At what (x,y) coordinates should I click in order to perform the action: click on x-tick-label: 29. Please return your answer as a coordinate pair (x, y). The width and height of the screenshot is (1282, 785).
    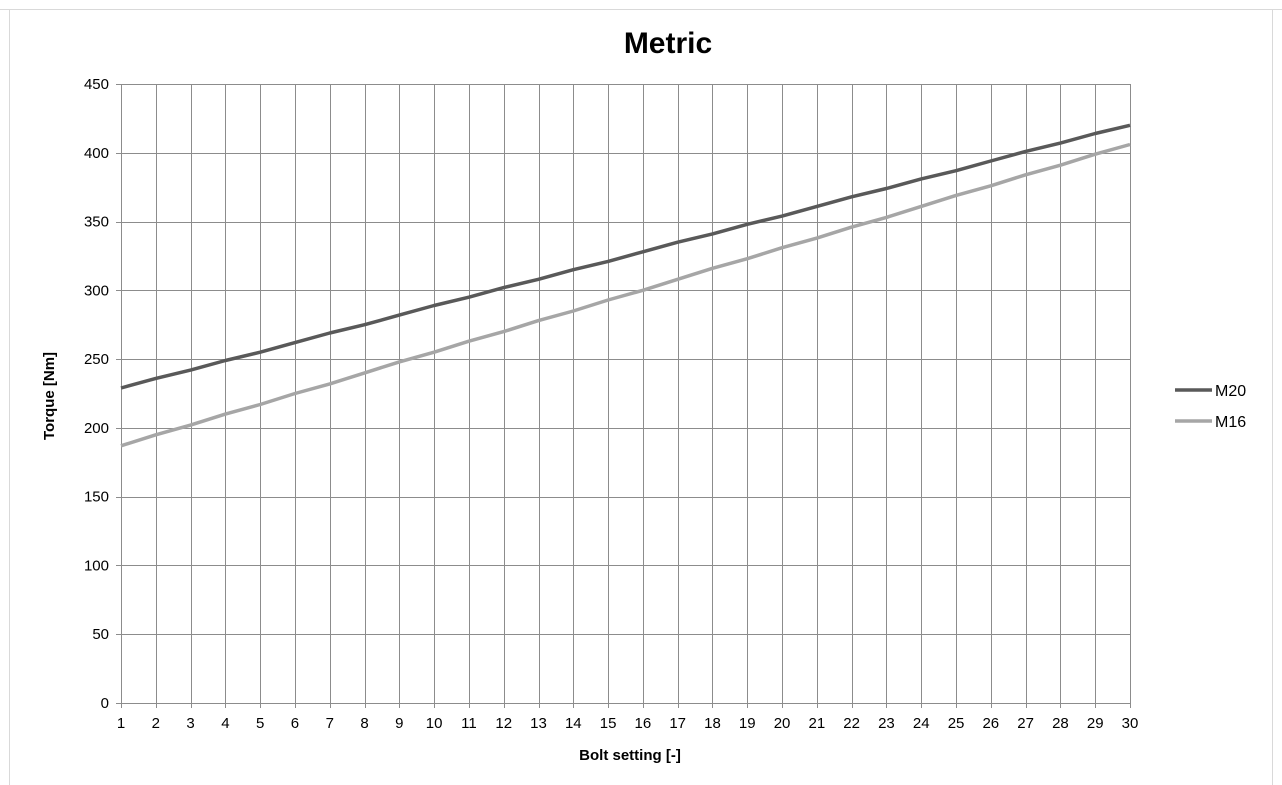
    Looking at the image, I should click on (1095, 723).